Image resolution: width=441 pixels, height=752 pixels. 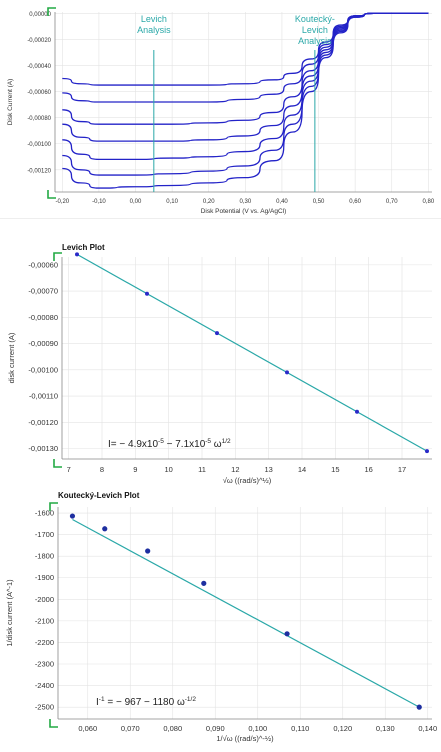 What do you see at coordinates (392, 202) in the screenshot?
I see `x-tick-label: 0,70` at bounding box center [392, 202].